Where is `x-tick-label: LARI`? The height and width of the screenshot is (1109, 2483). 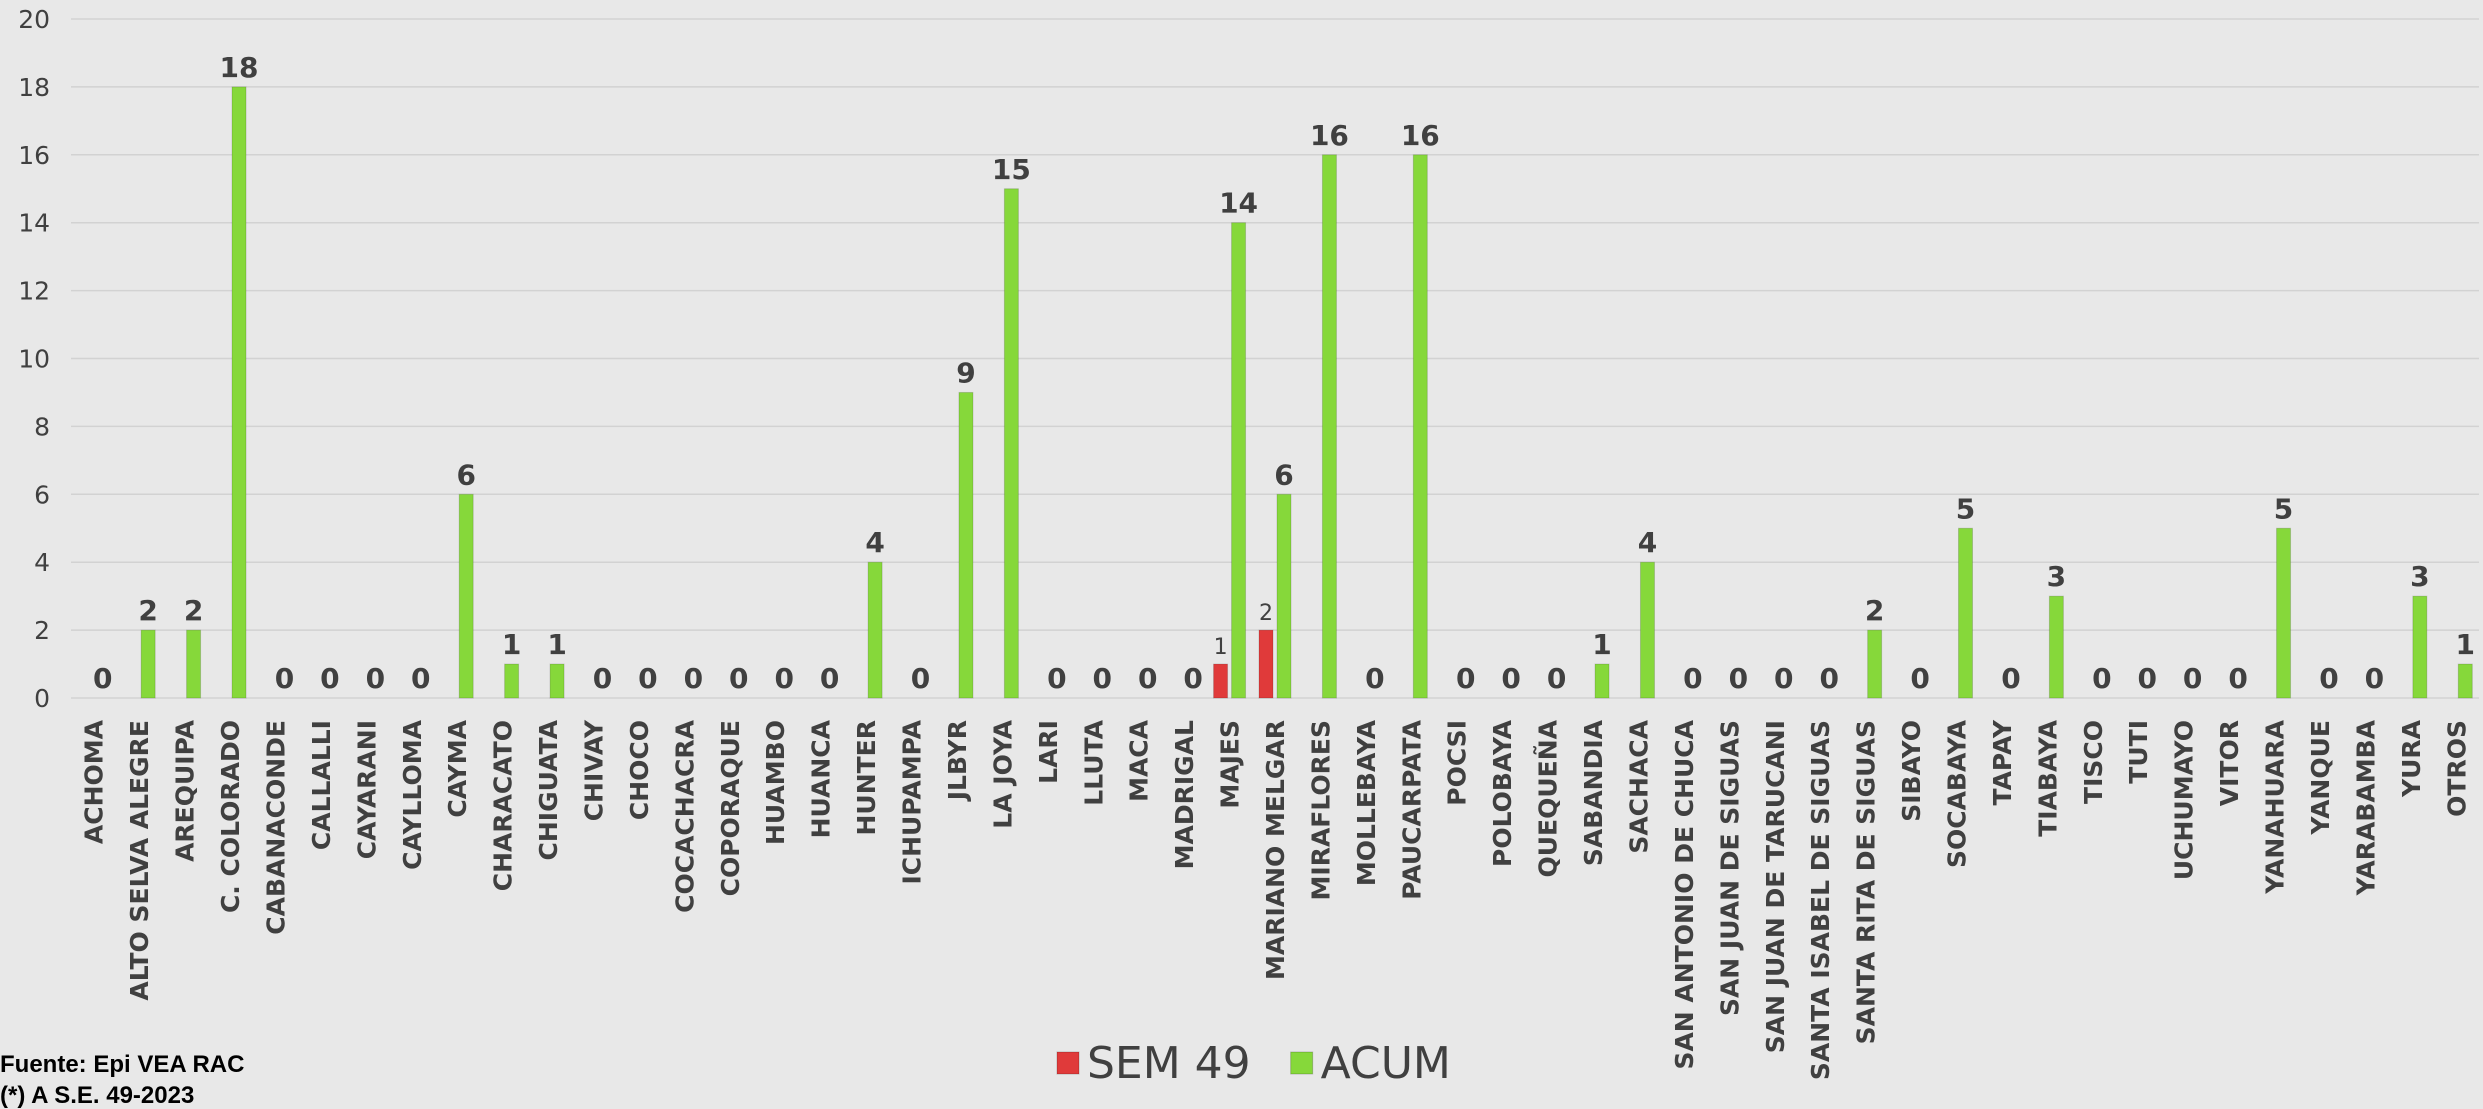
x-tick-label: LARI is located at coordinates (1048, 752).